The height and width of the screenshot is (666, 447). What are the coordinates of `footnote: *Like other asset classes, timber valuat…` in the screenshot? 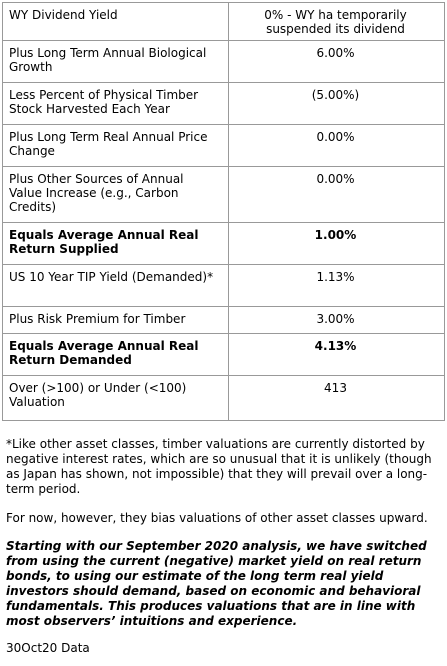 It's located at (219, 466).